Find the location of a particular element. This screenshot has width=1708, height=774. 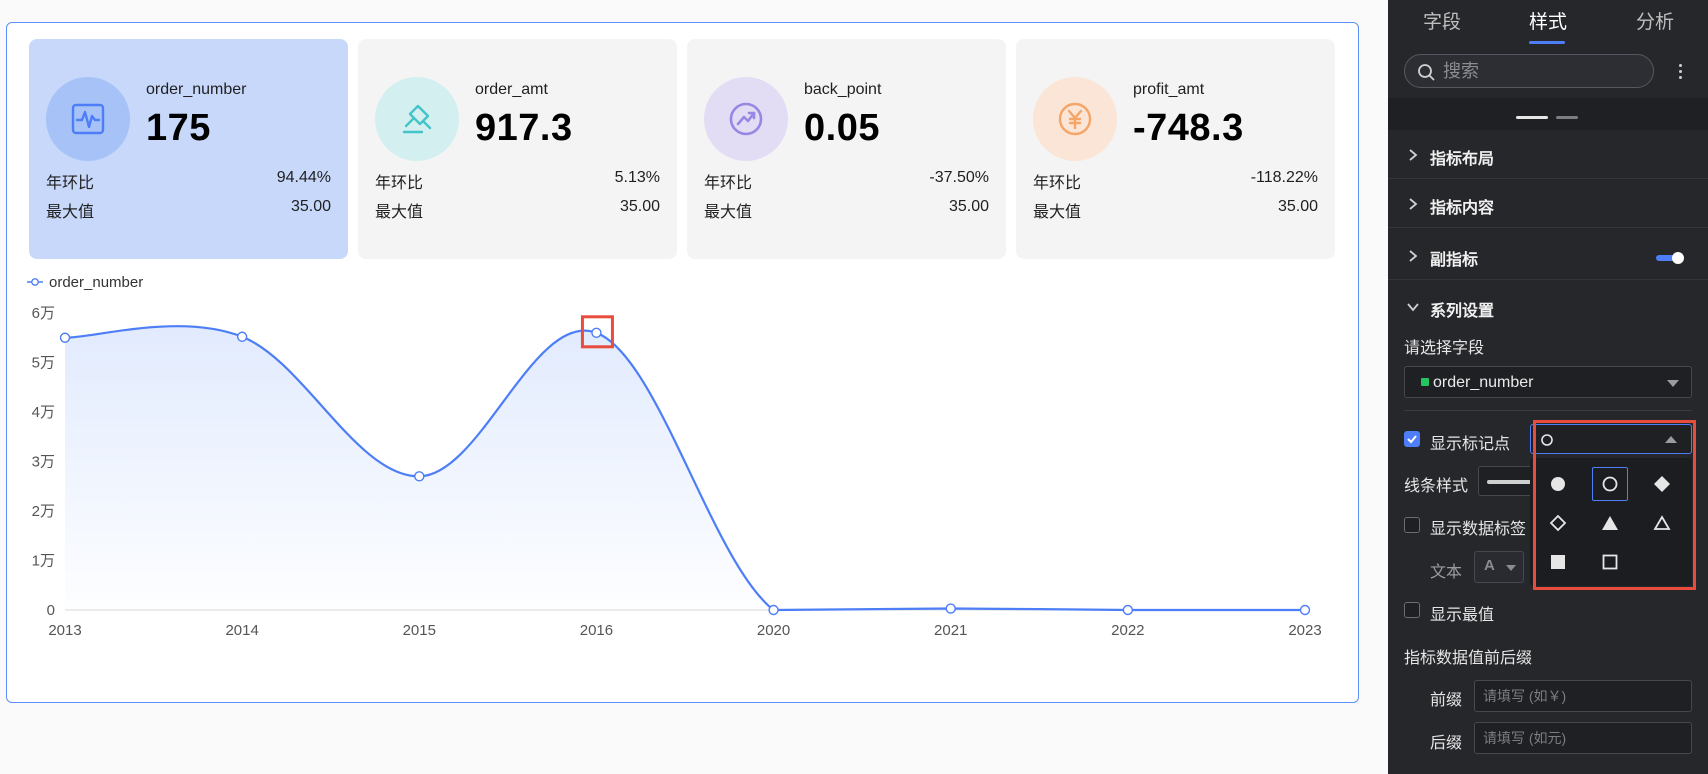

more-options-icon is located at coordinates (1680, 71).